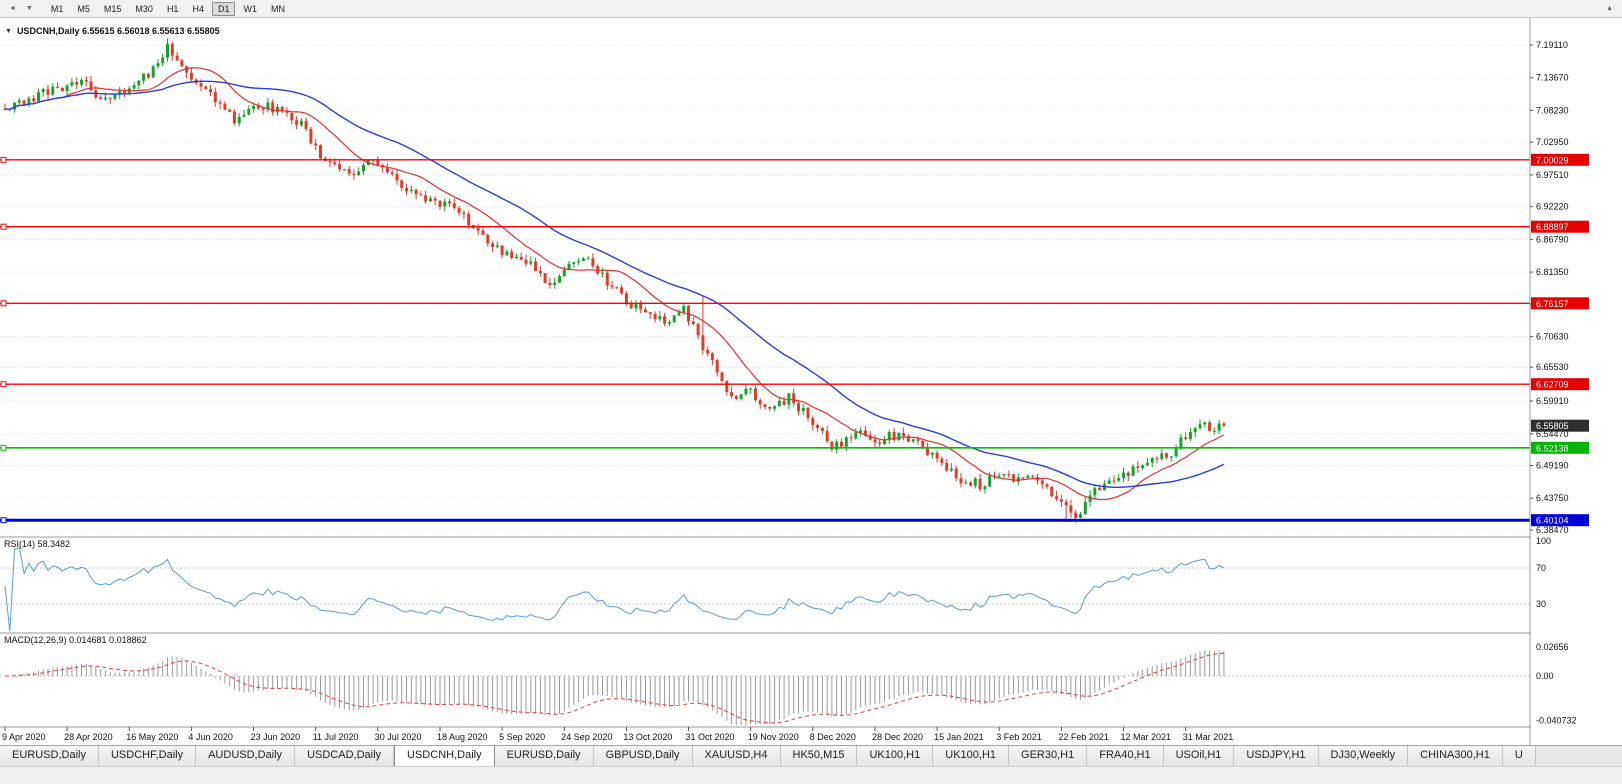  Describe the element at coordinates (172, 8) in the screenshot. I see `timeframe-button-h1: H1` at that location.